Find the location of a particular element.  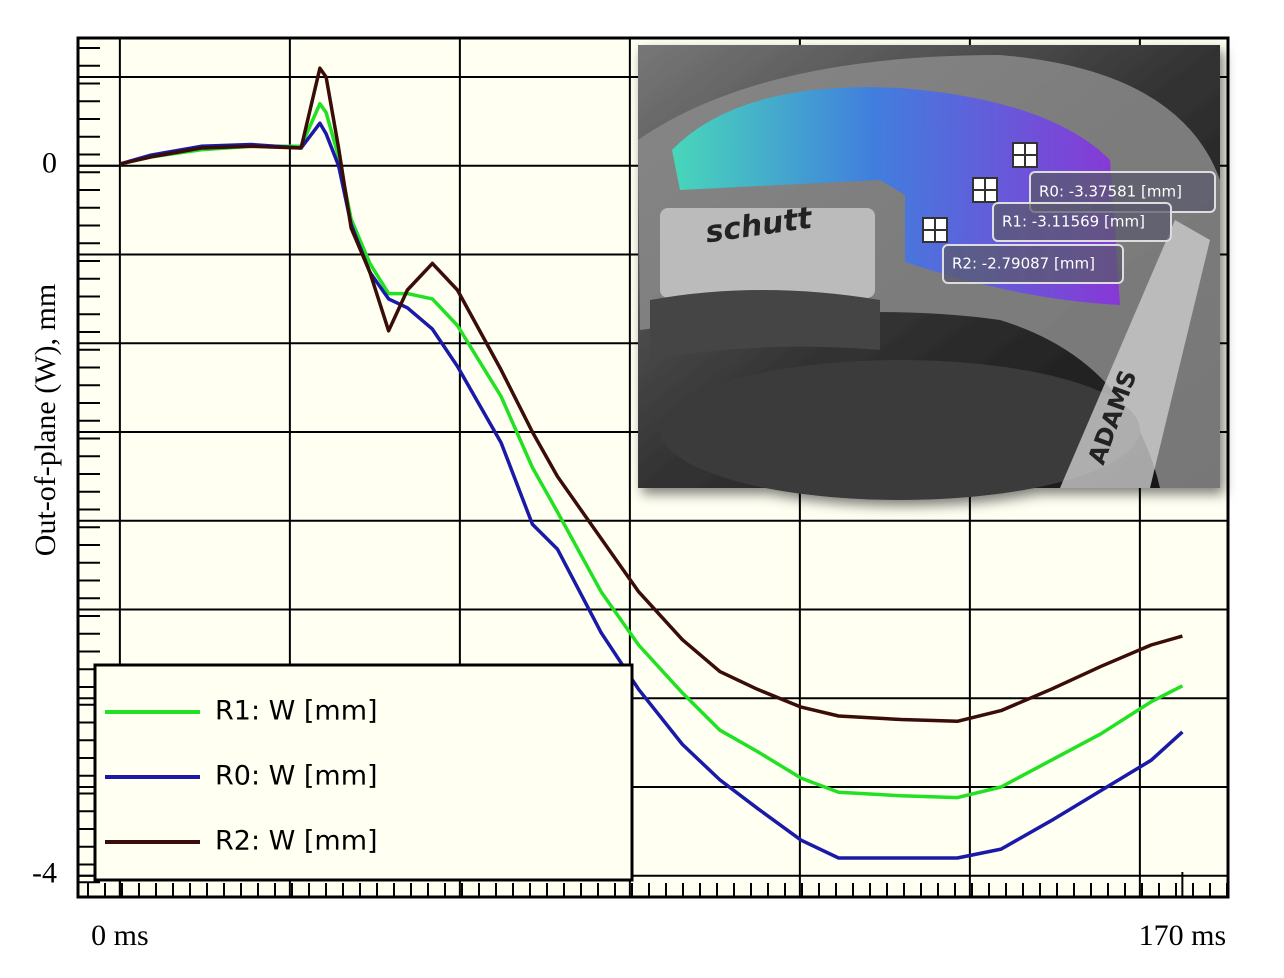

legend: R1: W [mm] R0: W [mm] R2: W [mm] is located at coordinates (363, 772).